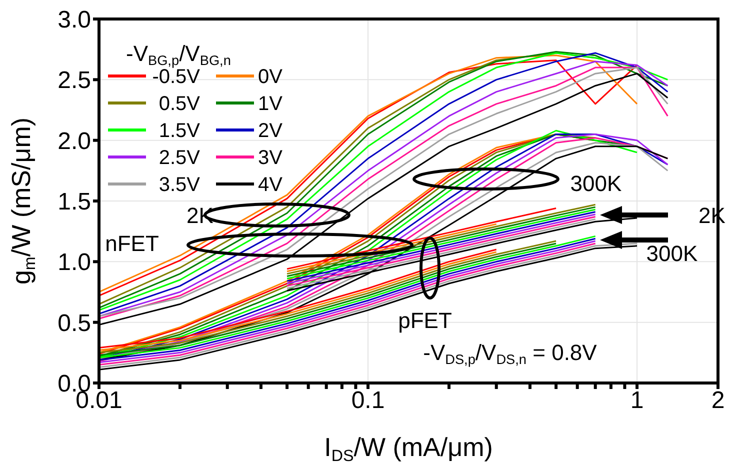 This screenshot has width=730, height=464. What do you see at coordinates (179, 158) in the screenshot?
I see `legend-label: 2.5V` at bounding box center [179, 158].